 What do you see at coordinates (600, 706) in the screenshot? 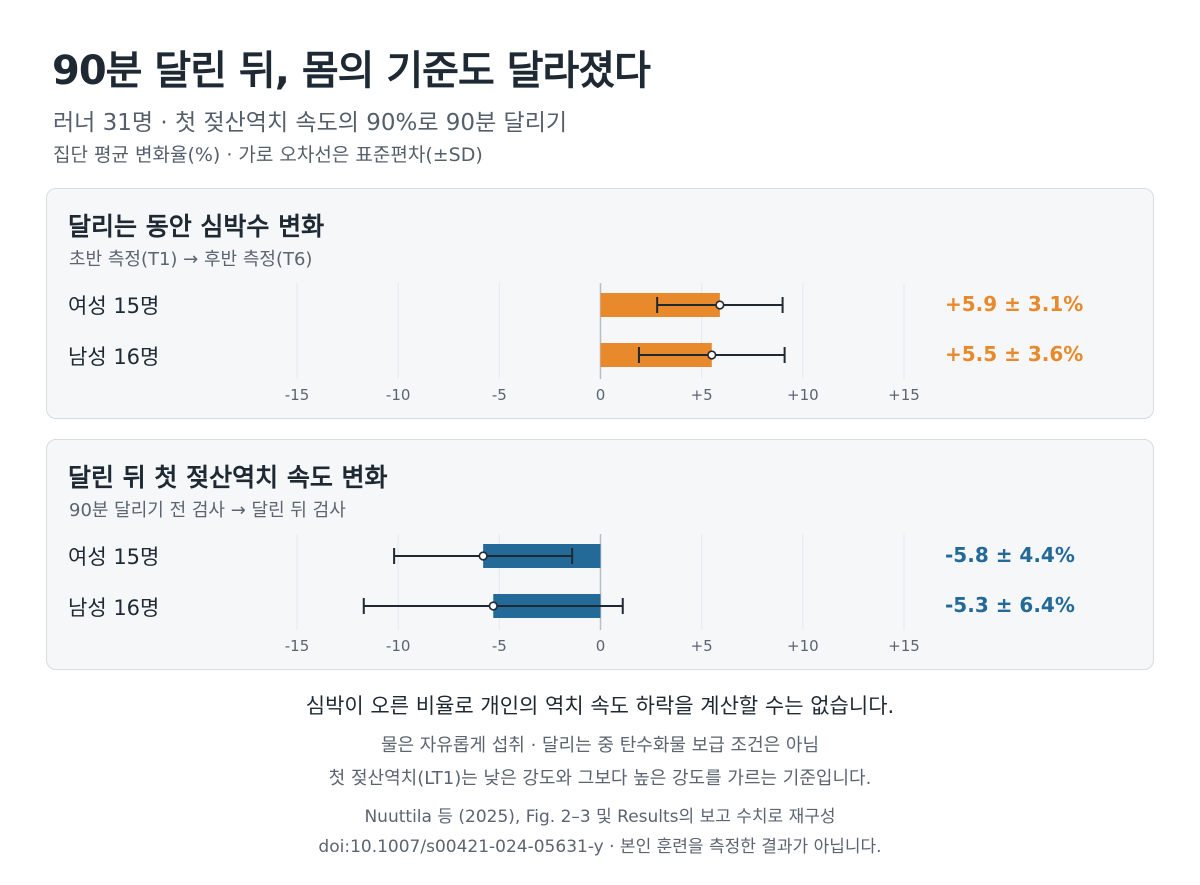
I see `footer-conclusion: 심박이 오른 비율로 개인의 역치 속도 하락을 계산할 수는 없습니다.` at bounding box center [600, 706].